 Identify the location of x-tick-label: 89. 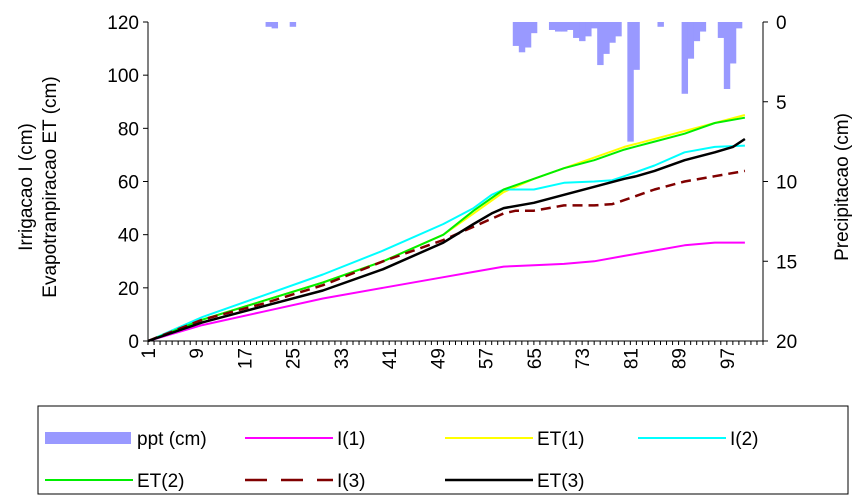
(680, 358).